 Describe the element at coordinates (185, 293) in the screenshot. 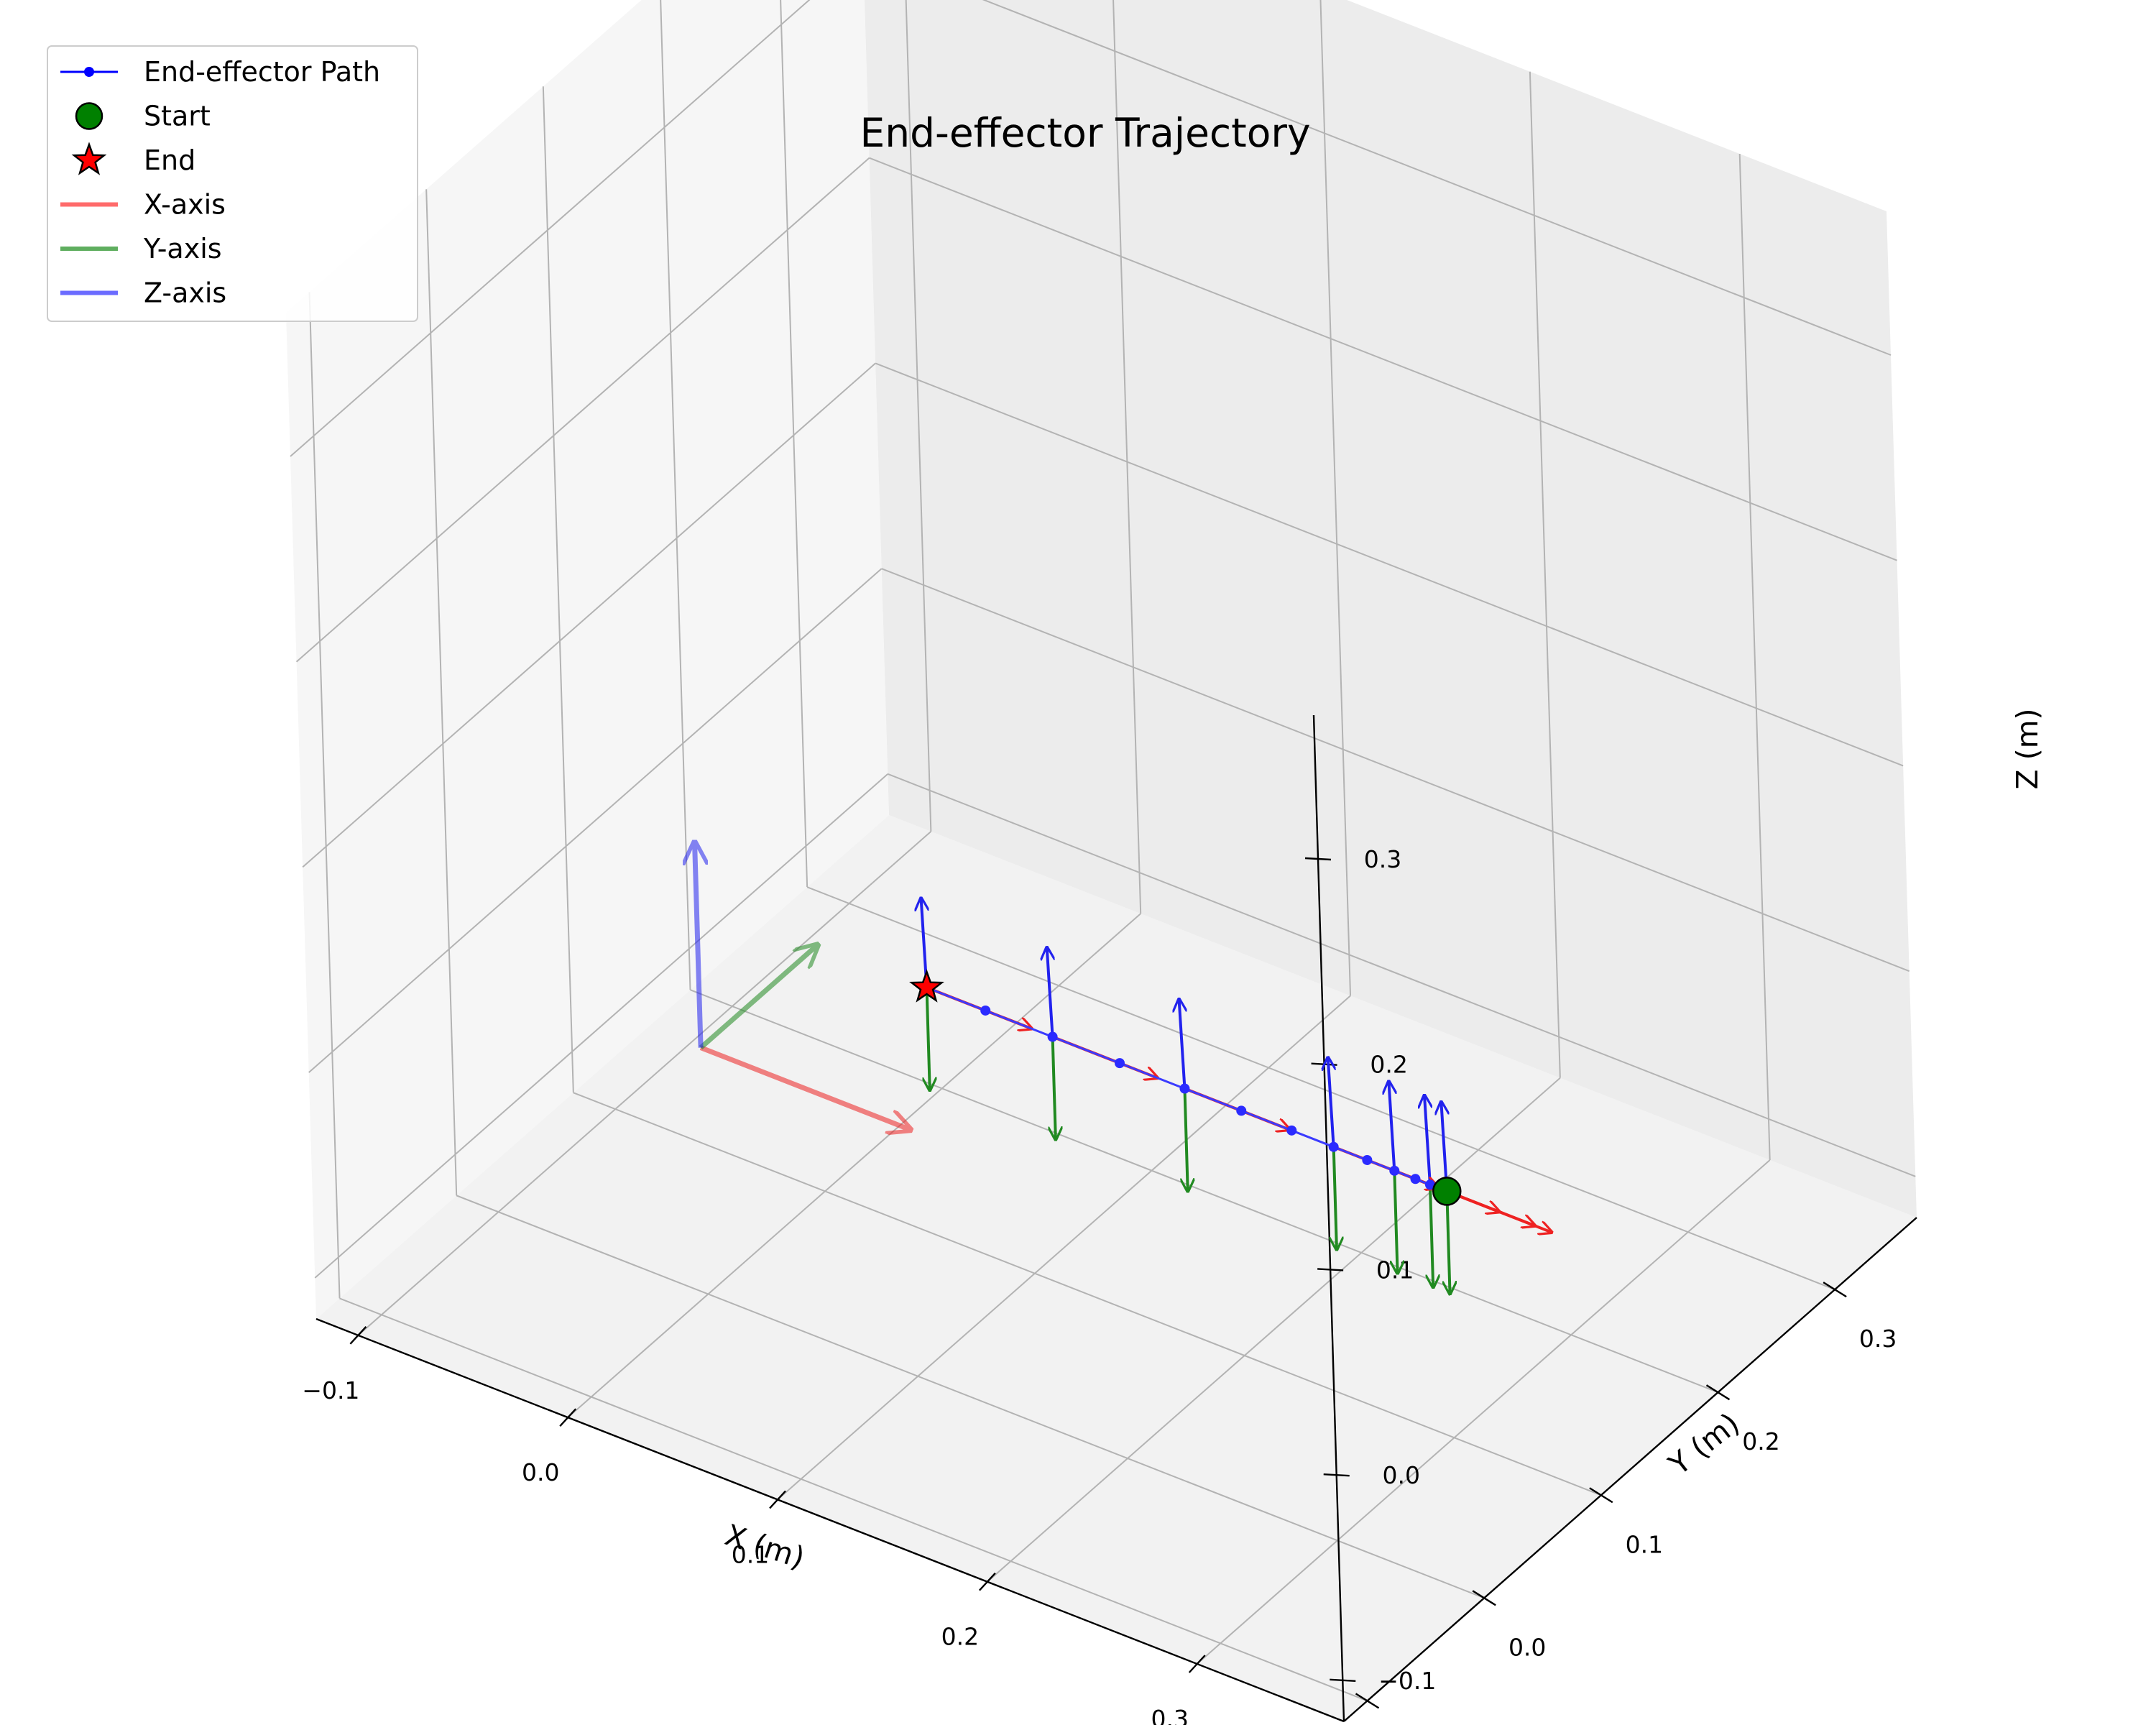

I see `legend-label: Z-axis` at that location.